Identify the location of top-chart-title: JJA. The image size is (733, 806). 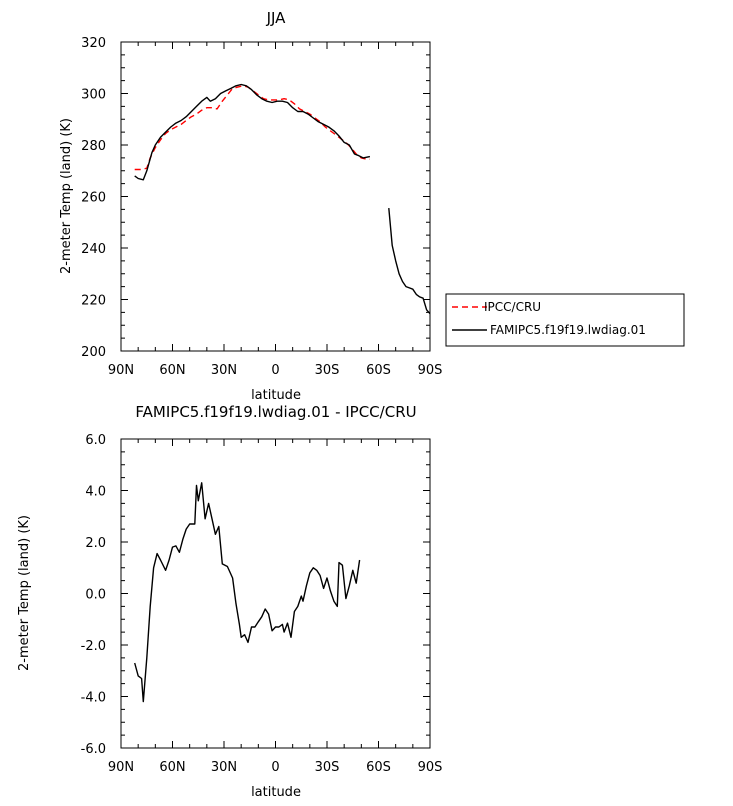
(276, 18).